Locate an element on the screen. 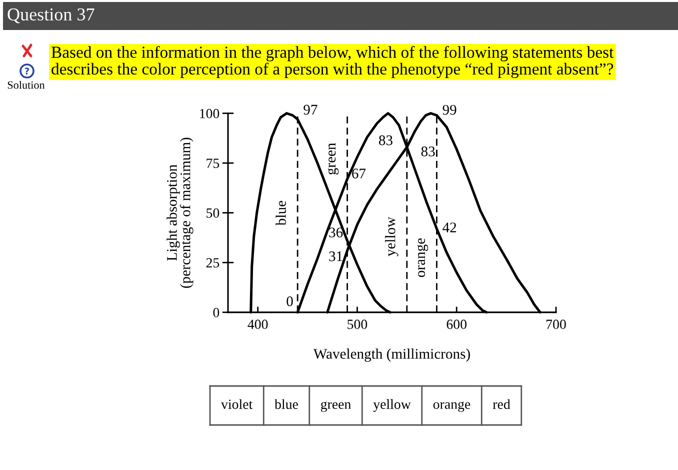  y-tick-label: 0 is located at coordinates (216, 313).